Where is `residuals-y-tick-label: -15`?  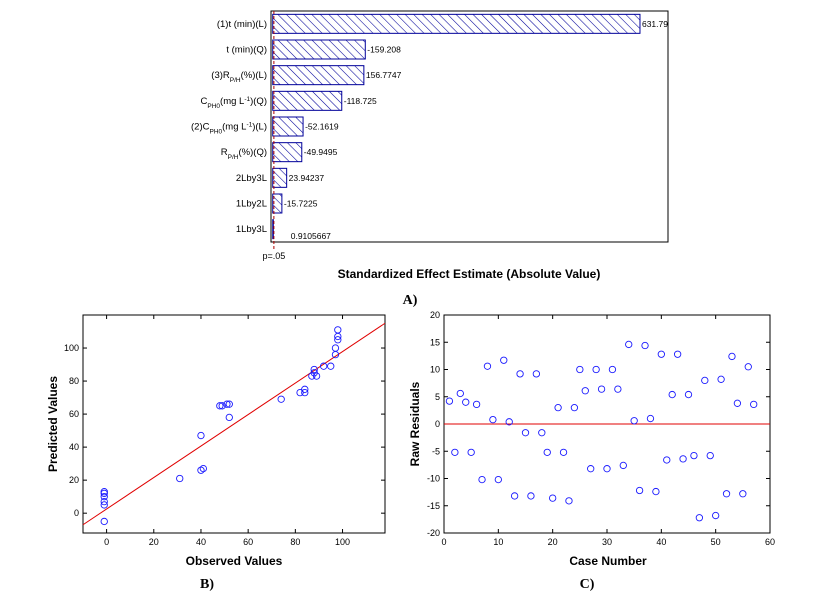
residuals-y-tick-label: -15 is located at coordinates (433, 506).